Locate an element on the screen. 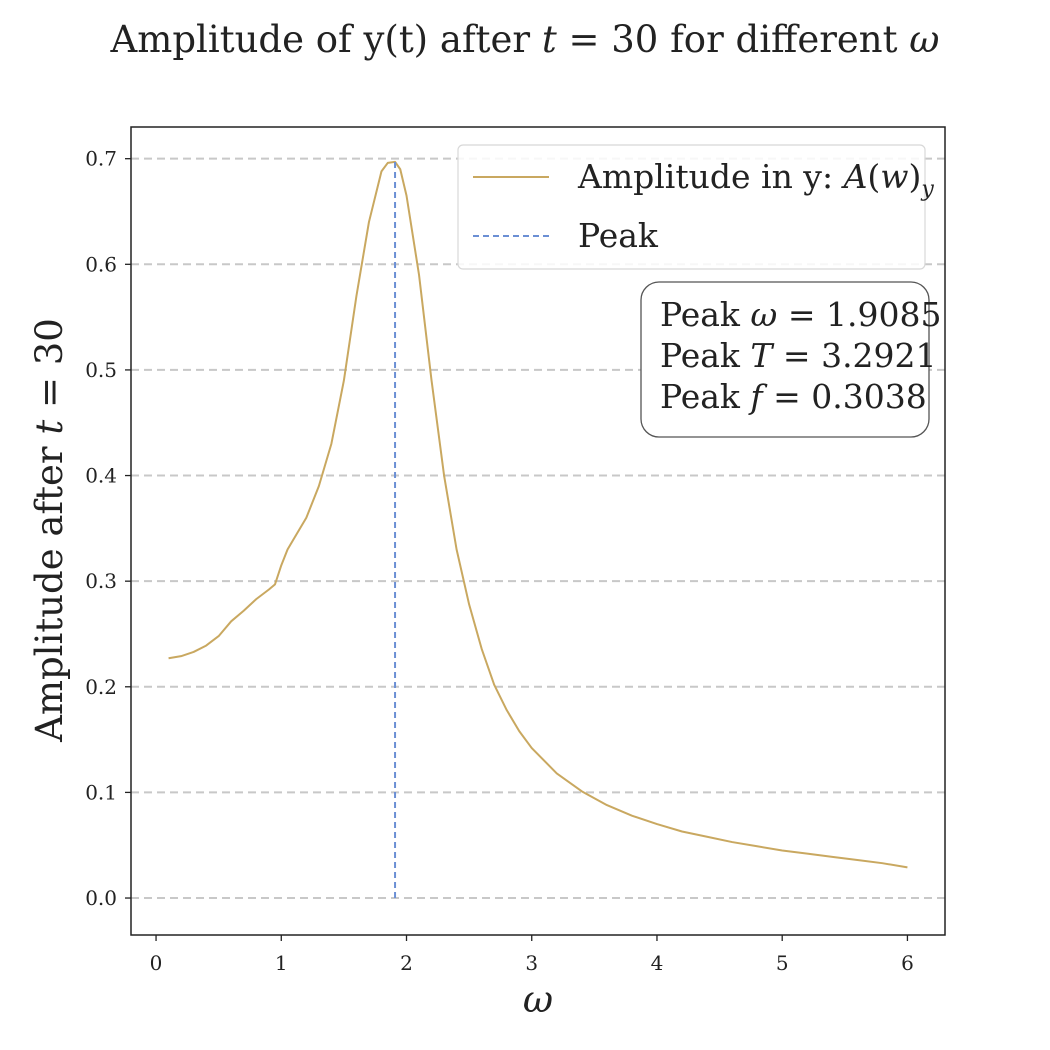 This screenshot has width=1050, height=1050. x-tick-label: 3 is located at coordinates (531, 963).